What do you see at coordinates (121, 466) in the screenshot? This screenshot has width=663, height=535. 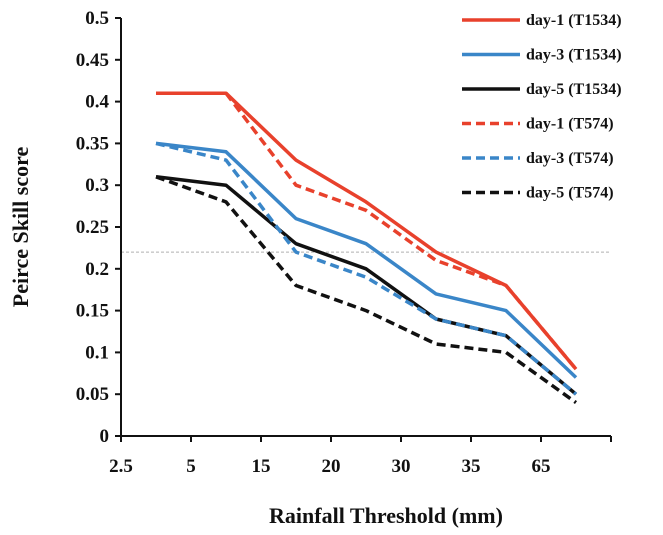 I see `x-tick-label: 2.5` at bounding box center [121, 466].